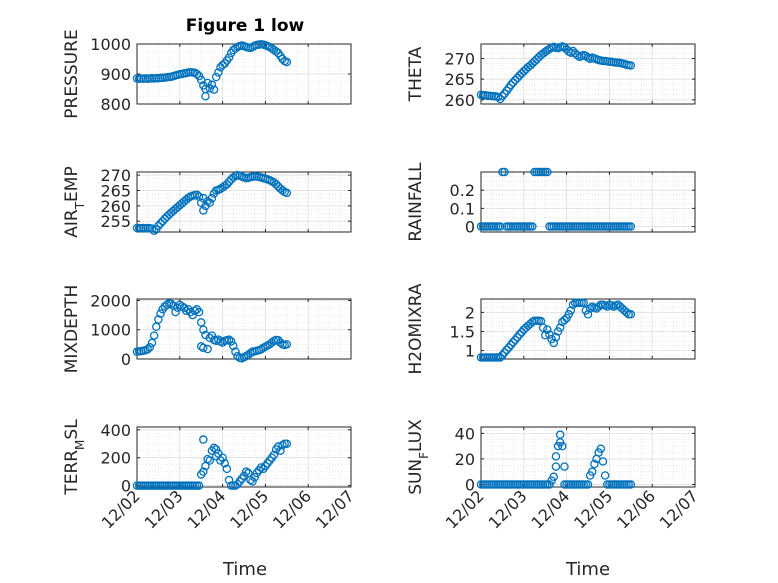 The width and height of the screenshot is (778, 583). Describe the element at coordinates (465, 433) in the screenshot. I see `y-tick-label: 40` at that location.